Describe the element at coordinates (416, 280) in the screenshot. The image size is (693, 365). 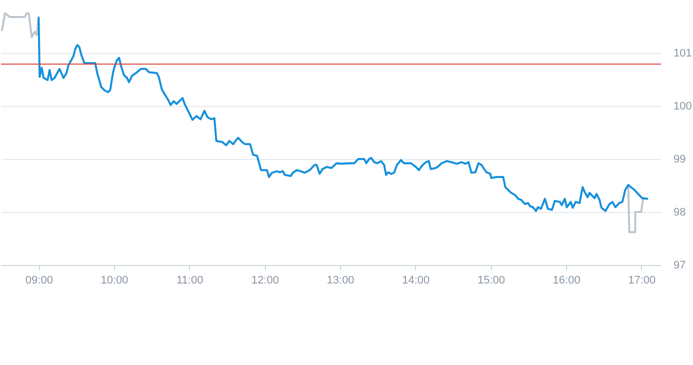
I see `x-tick-label: 14:00` at that location.